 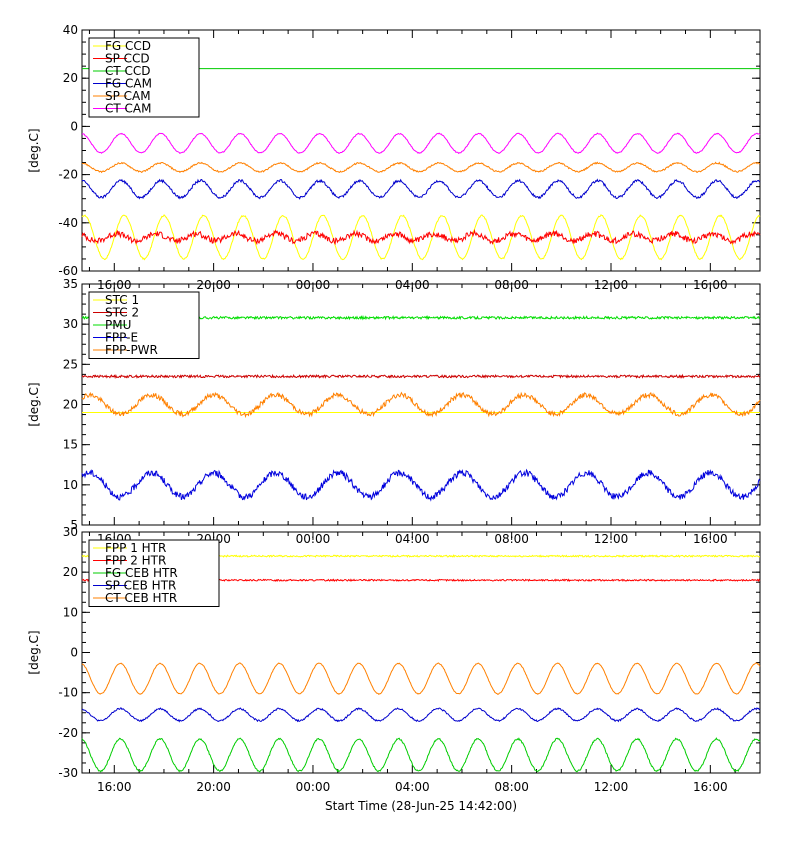 I want to click on x-tick-label-3-3: 04:00, so click(x=412, y=787).